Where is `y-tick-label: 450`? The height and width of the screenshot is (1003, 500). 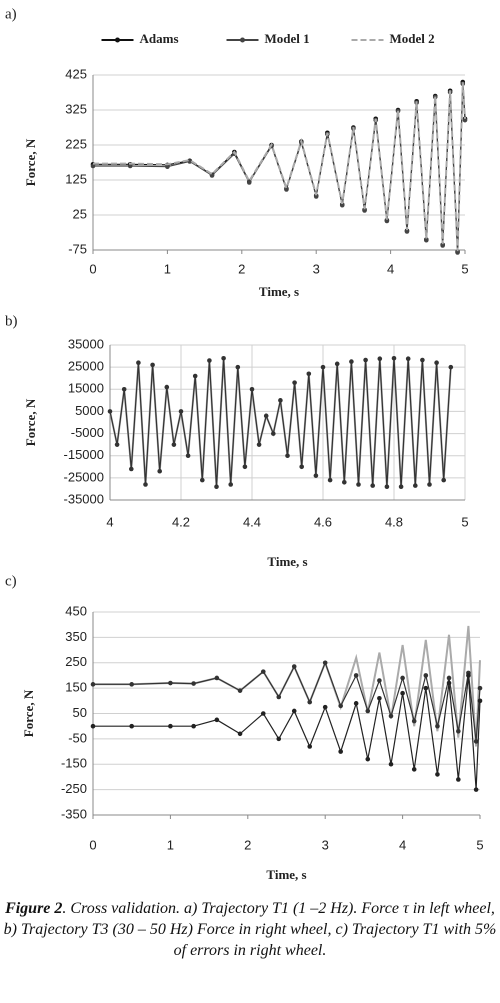 y-tick-label: 450 is located at coordinates (76, 610).